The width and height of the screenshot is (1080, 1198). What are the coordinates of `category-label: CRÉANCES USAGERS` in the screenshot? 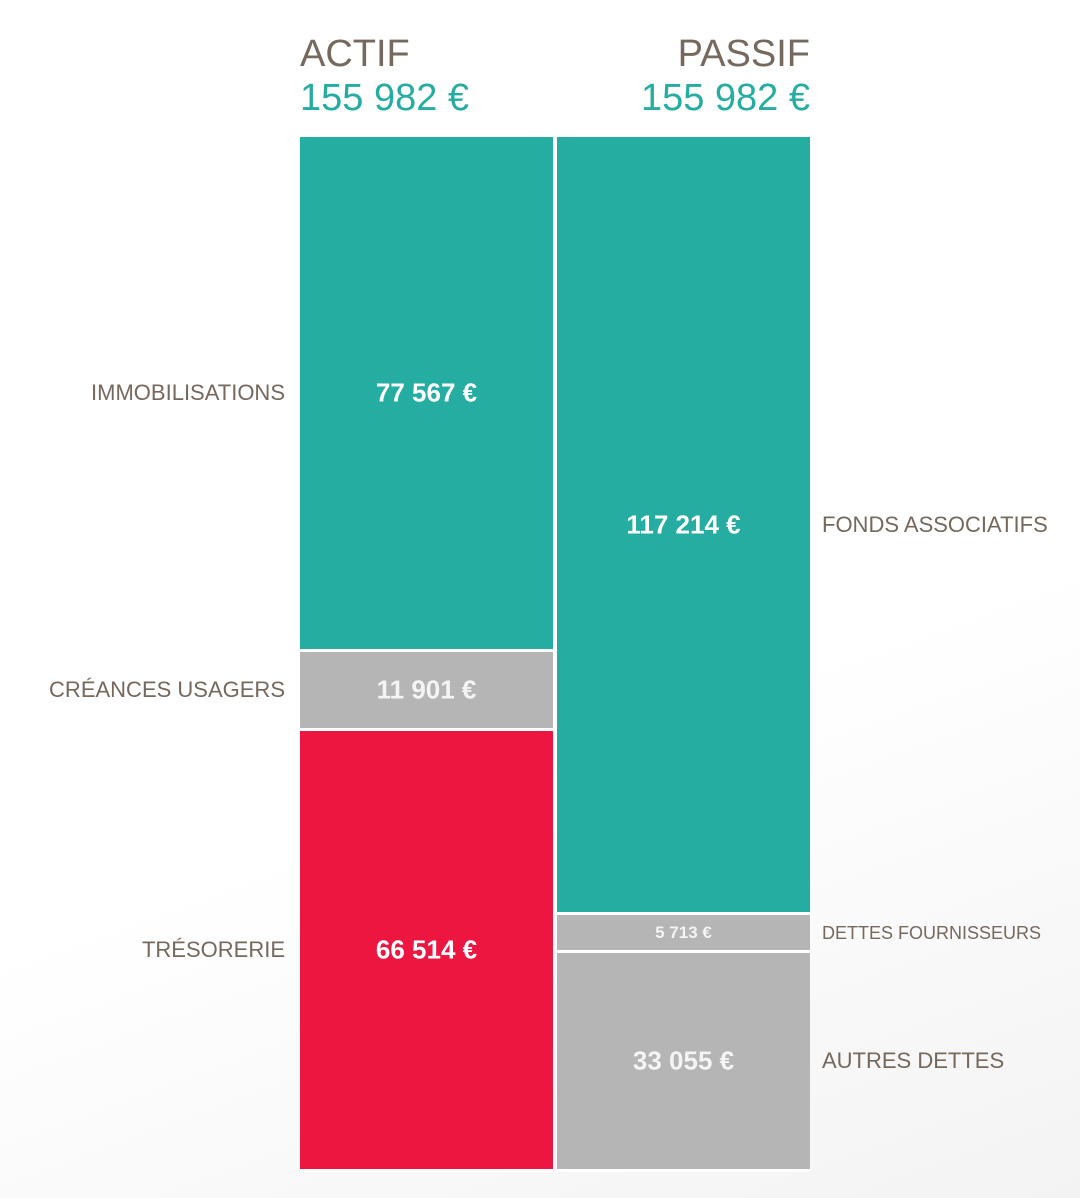 It's located at (167, 690).